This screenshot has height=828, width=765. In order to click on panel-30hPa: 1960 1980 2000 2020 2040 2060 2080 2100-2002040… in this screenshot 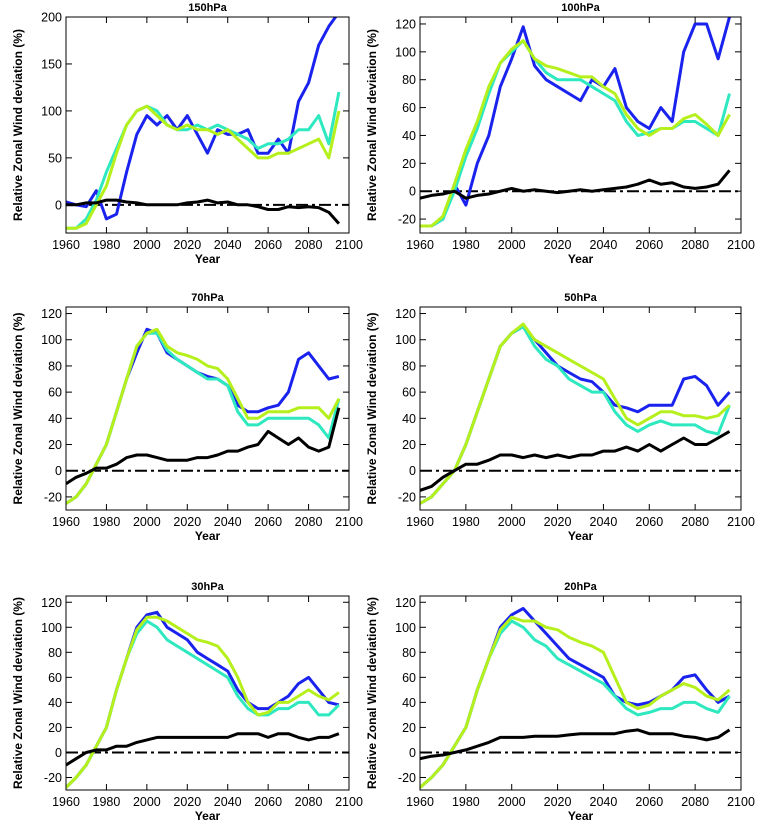, I will do `click(187, 702)`.